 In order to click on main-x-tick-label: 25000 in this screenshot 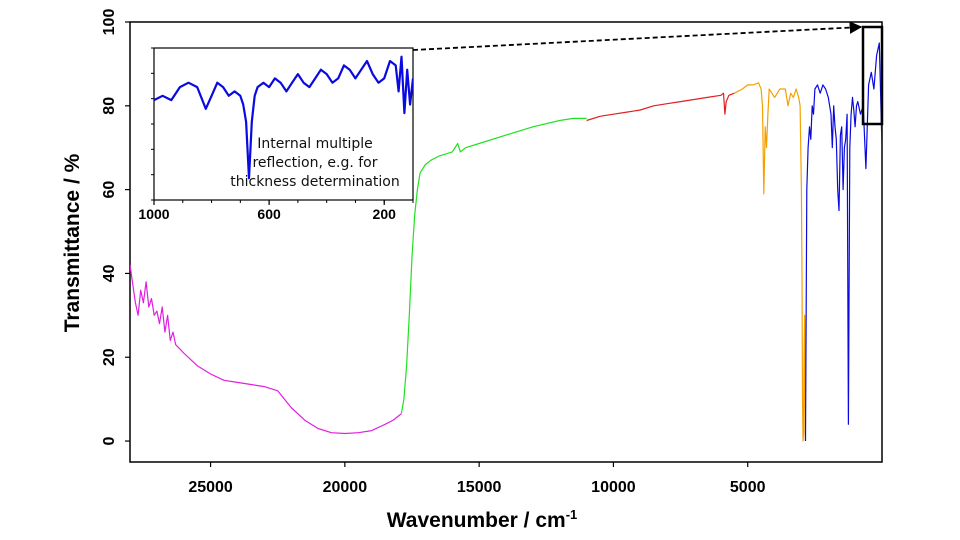, I will do `click(210, 487)`.